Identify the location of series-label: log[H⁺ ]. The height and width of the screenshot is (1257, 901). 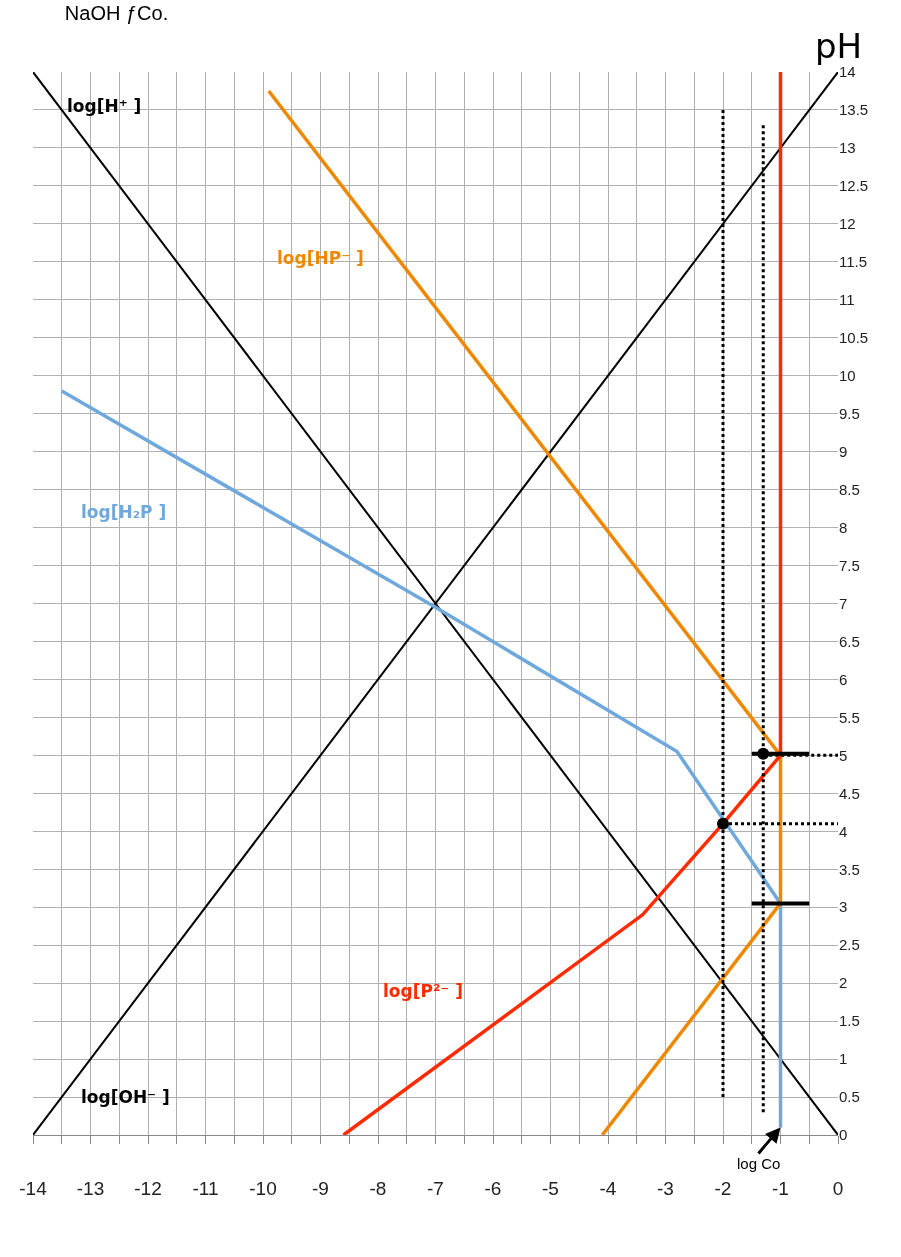
(104, 106).